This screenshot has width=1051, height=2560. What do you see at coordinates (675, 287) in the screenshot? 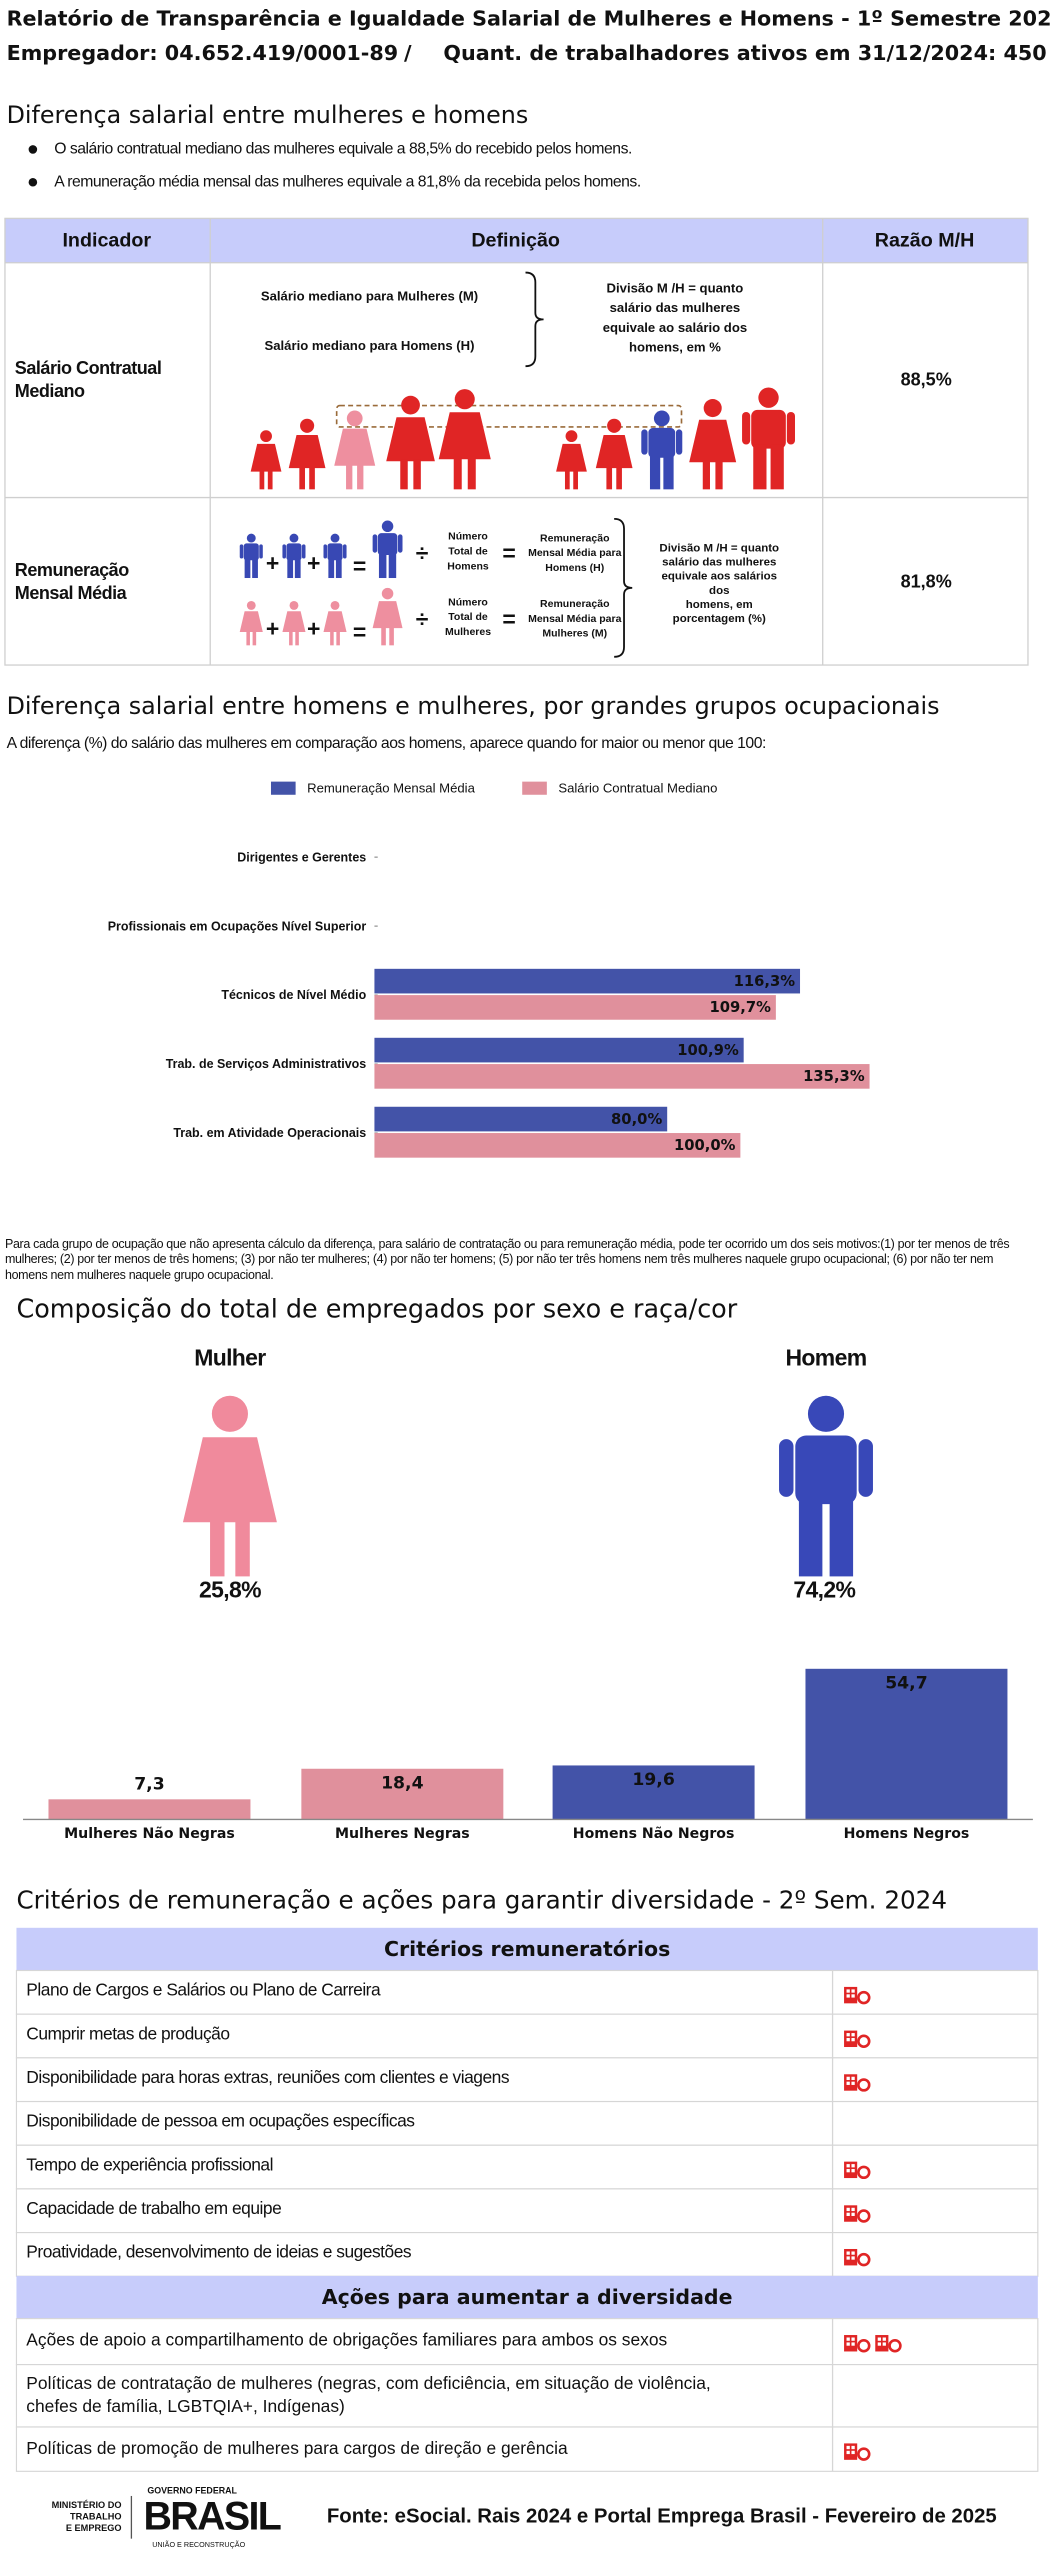
I see `definition-text: Divisão M /H = quanto` at bounding box center [675, 287].